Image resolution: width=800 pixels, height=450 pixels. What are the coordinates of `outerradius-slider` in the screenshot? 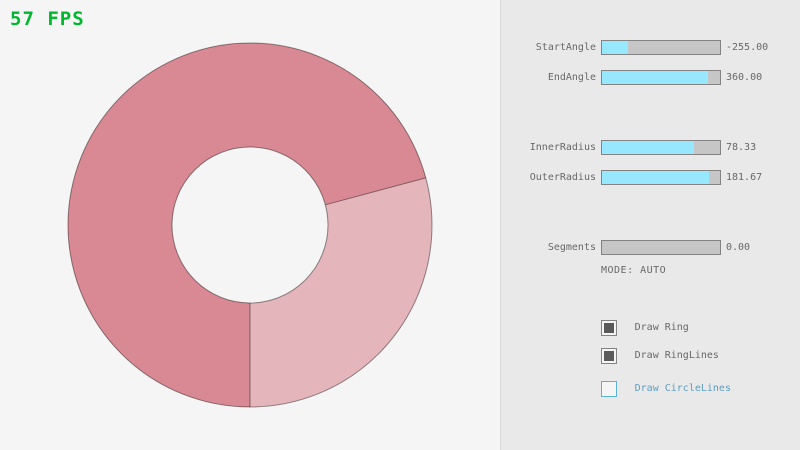 It's located at (661, 177).